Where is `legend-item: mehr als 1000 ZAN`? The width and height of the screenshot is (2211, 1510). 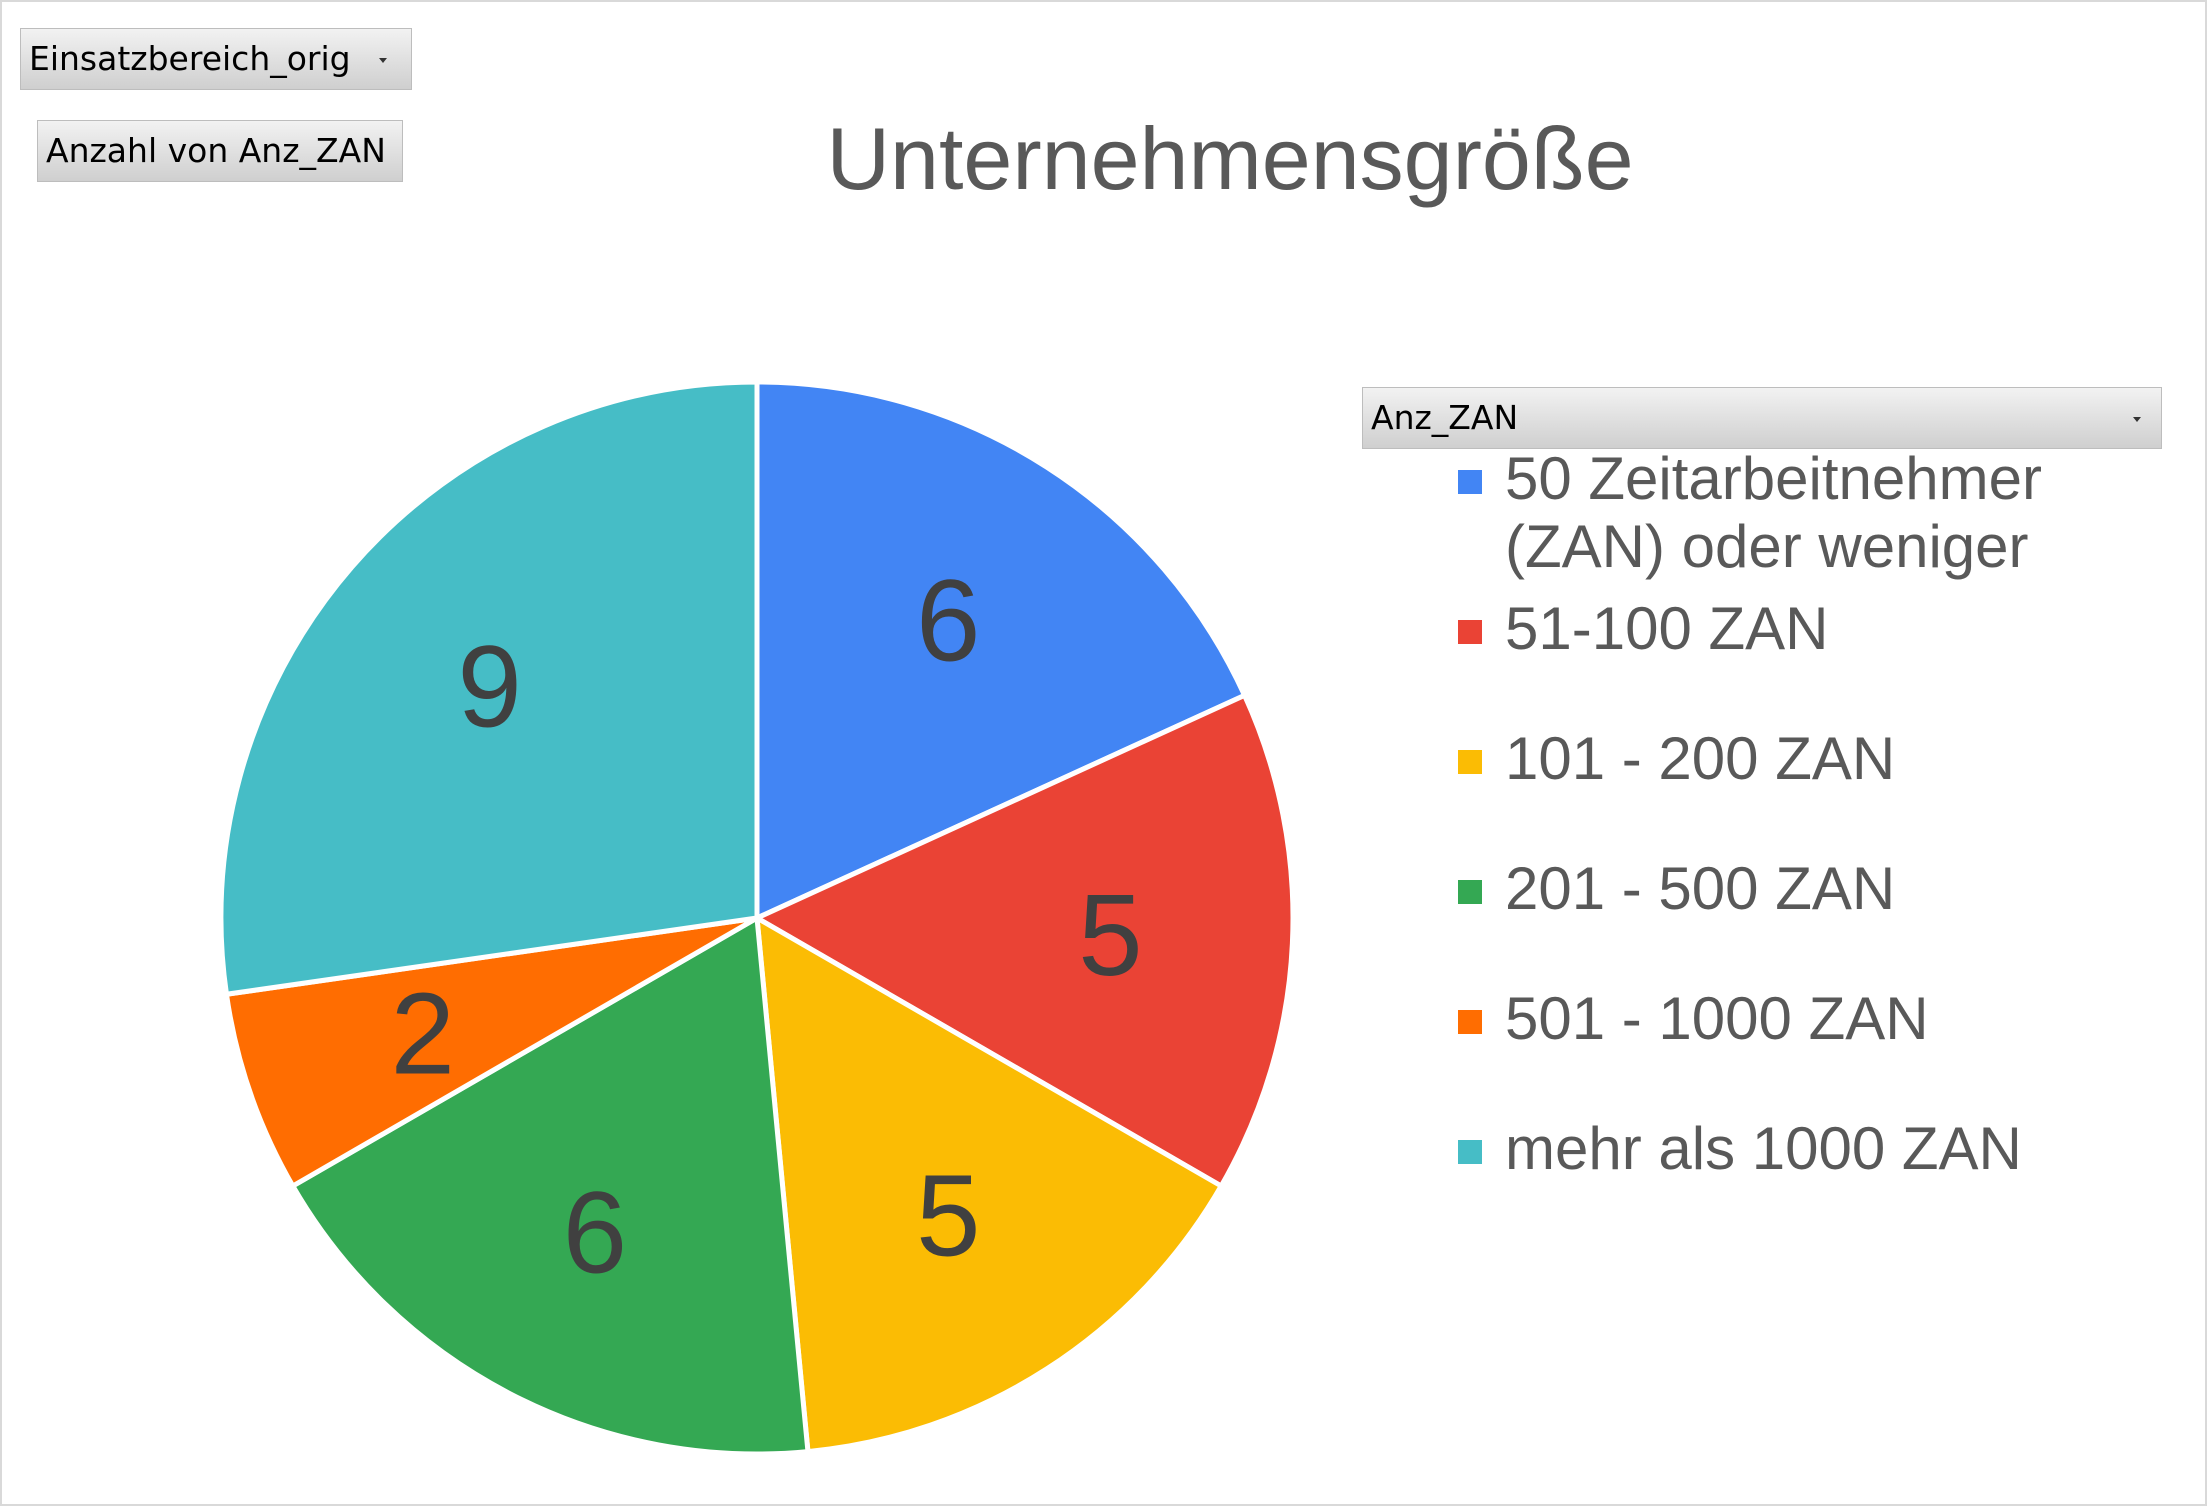
legend-item: mehr als 1000 ZAN is located at coordinates (1818, 1149).